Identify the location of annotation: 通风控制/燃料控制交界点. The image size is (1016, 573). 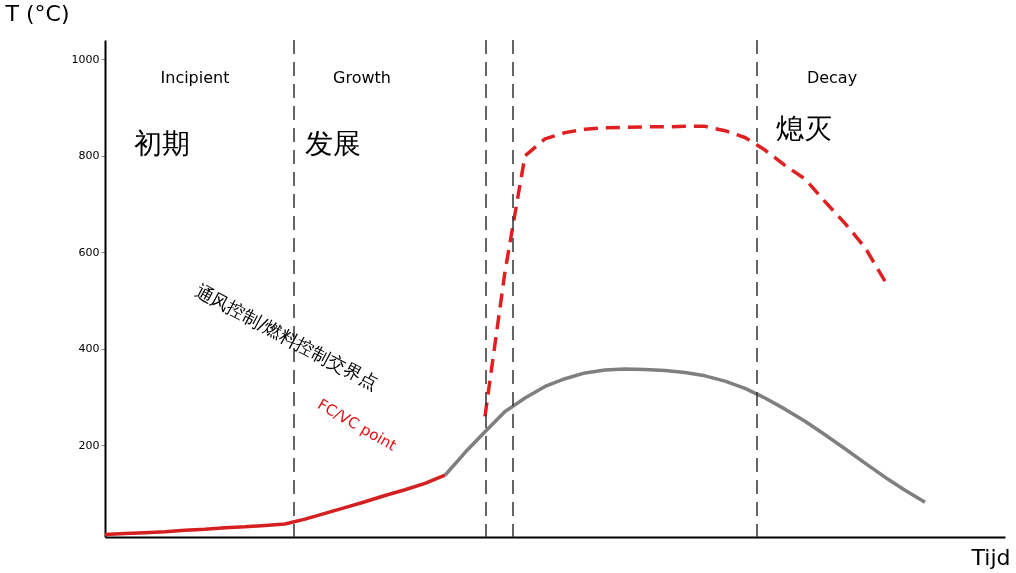
(286, 336).